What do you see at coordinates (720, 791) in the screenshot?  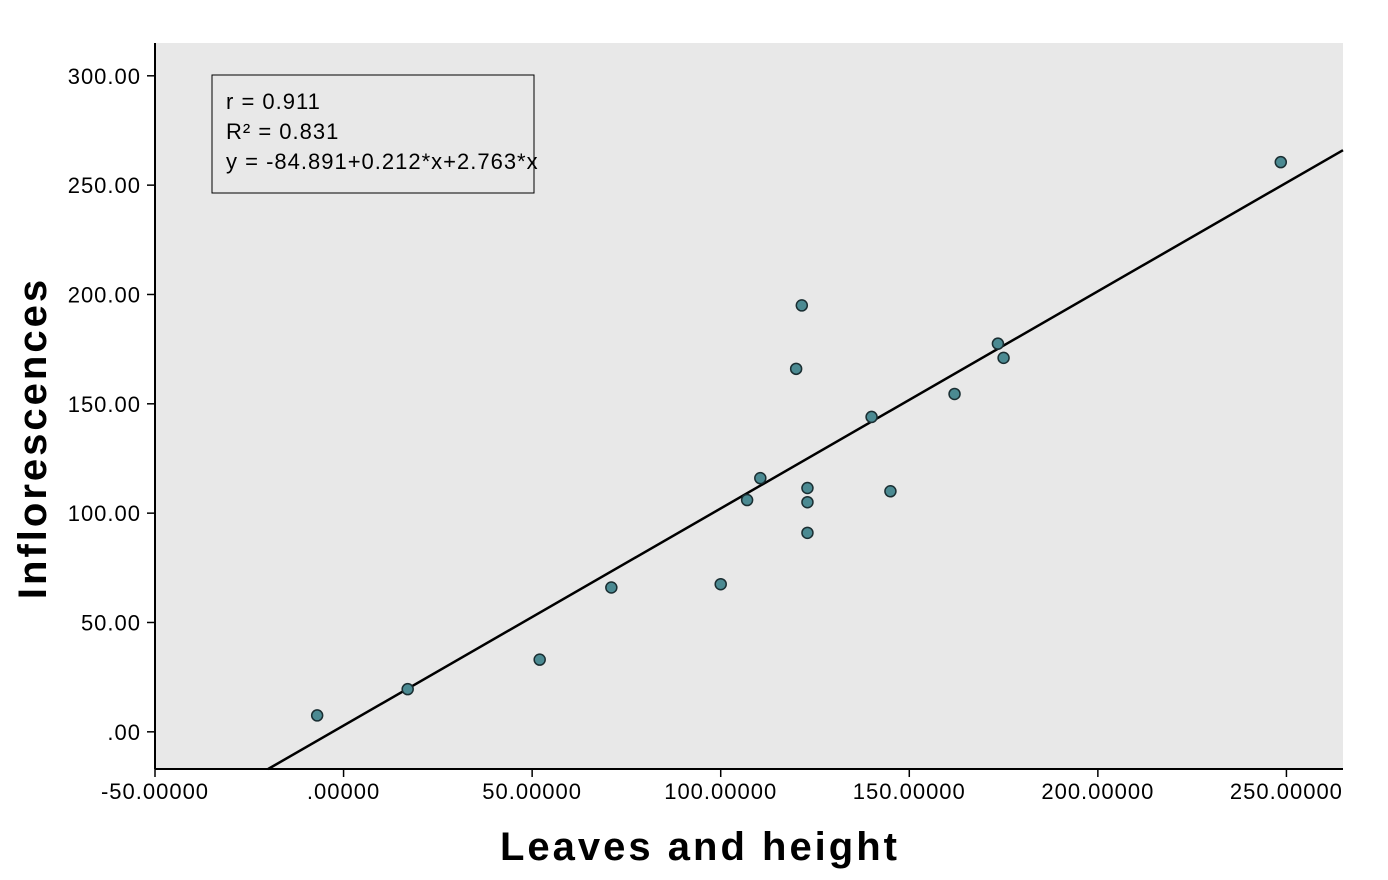 I see `x-tick-label: 100.00000` at bounding box center [720, 791].